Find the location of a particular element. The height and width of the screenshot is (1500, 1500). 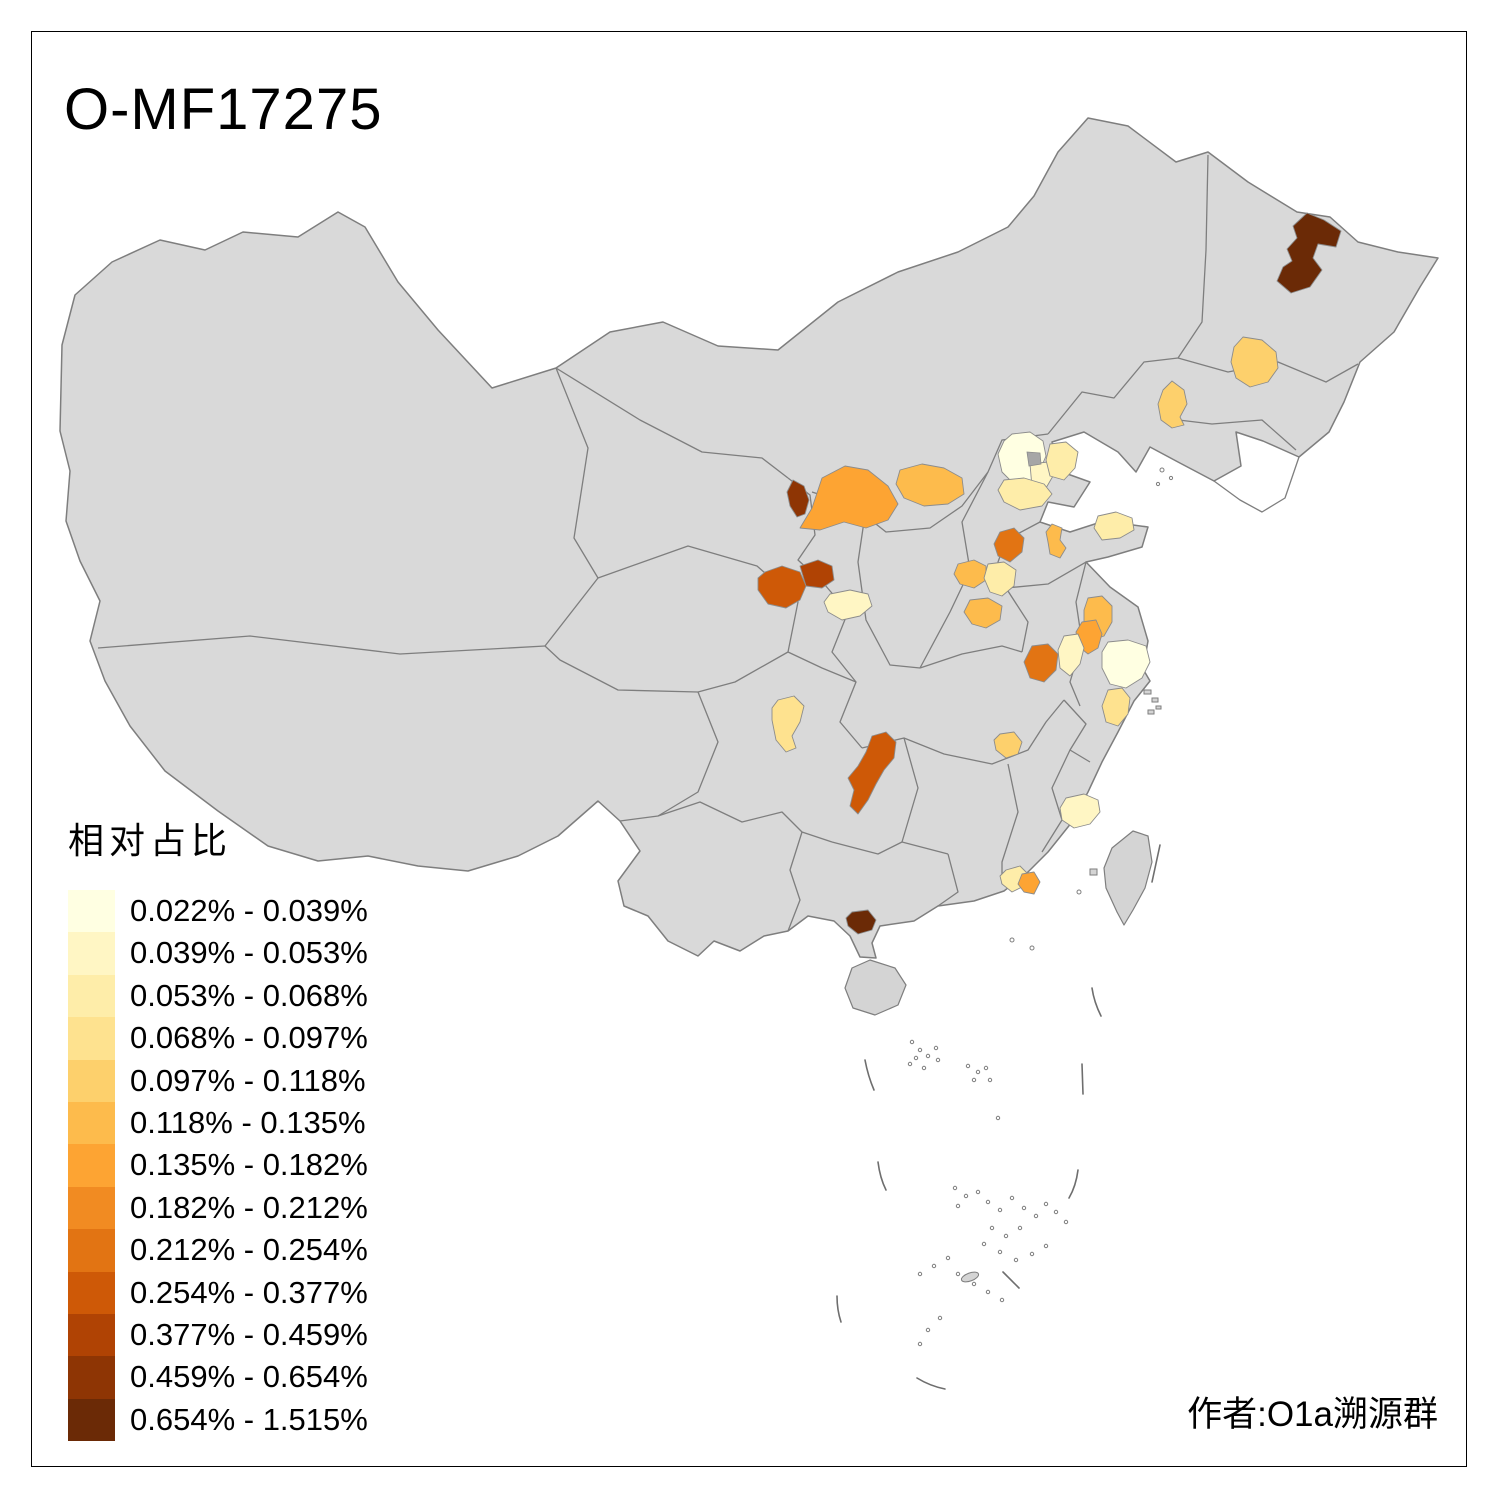

region-jiangsu-coast is located at coordinates (1126, 664).